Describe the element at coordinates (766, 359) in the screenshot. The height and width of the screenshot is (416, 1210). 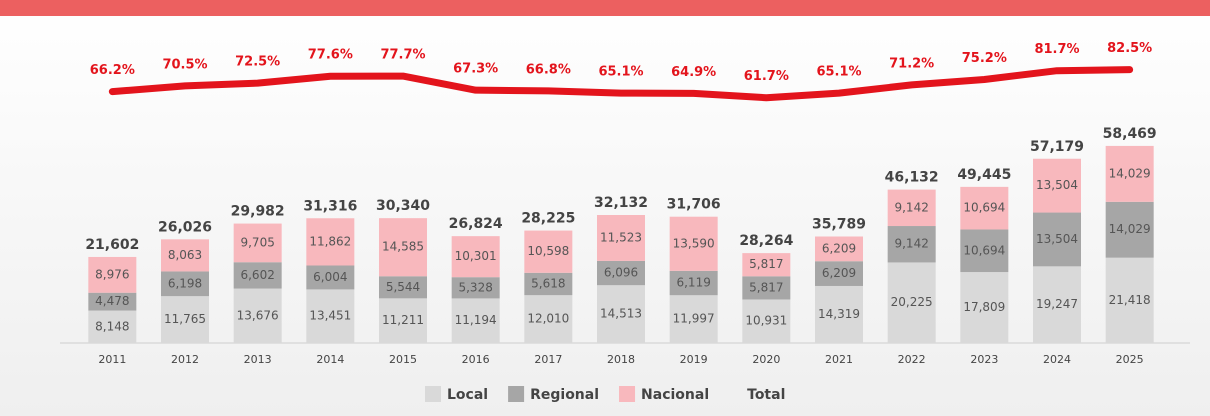
I see `x-tick-label: 2020` at that location.